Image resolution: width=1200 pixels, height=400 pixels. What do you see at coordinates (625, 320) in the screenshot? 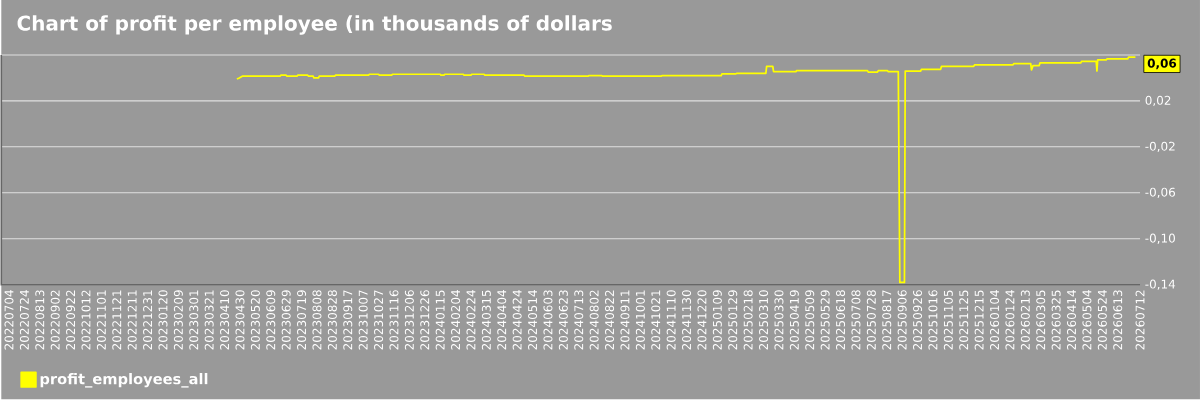
I see `x-tick-label: 20240911` at bounding box center [625, 320].